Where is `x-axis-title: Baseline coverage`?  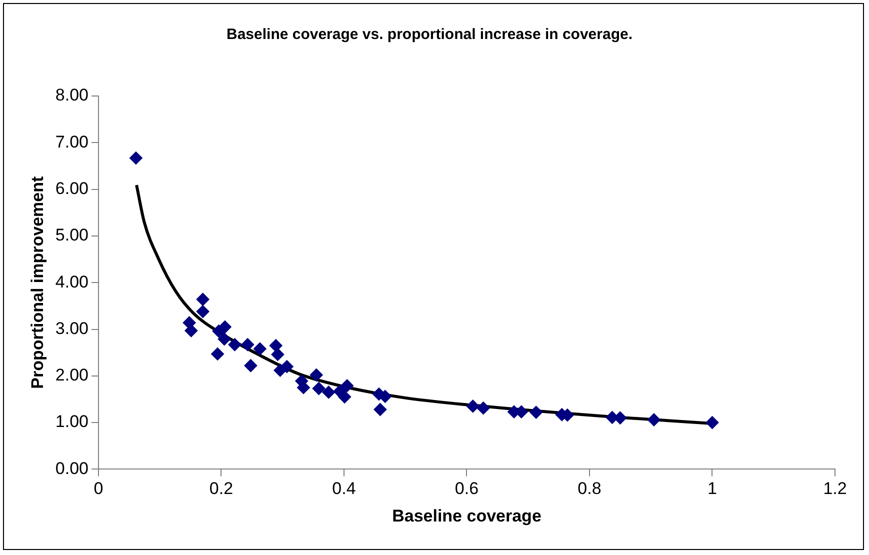 x-axis-title: Baseline coverage is located at coordinates (467, 516).